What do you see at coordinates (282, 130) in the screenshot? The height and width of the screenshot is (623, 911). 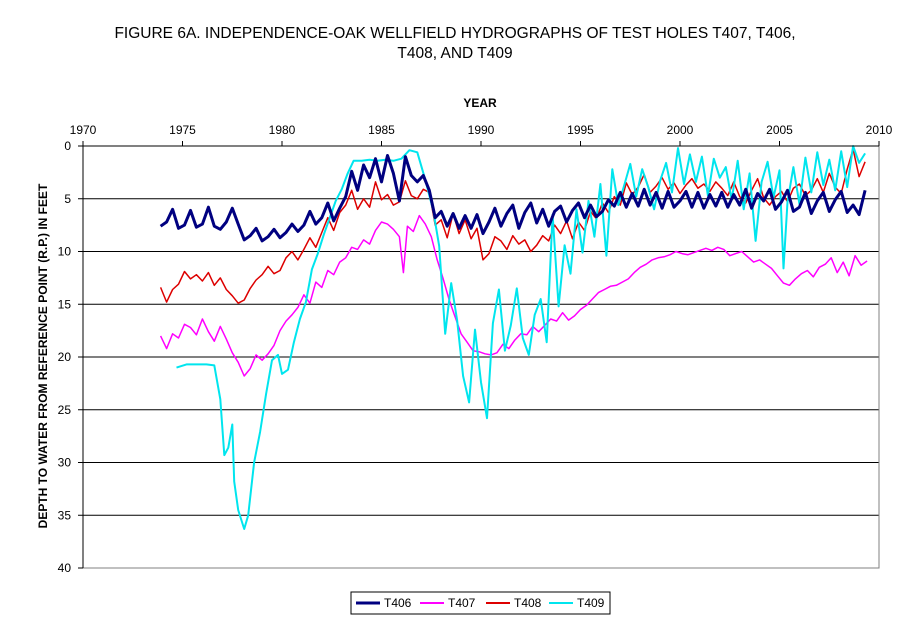 I see `x-tick-label: 1980` at bounding box center [282, 130].